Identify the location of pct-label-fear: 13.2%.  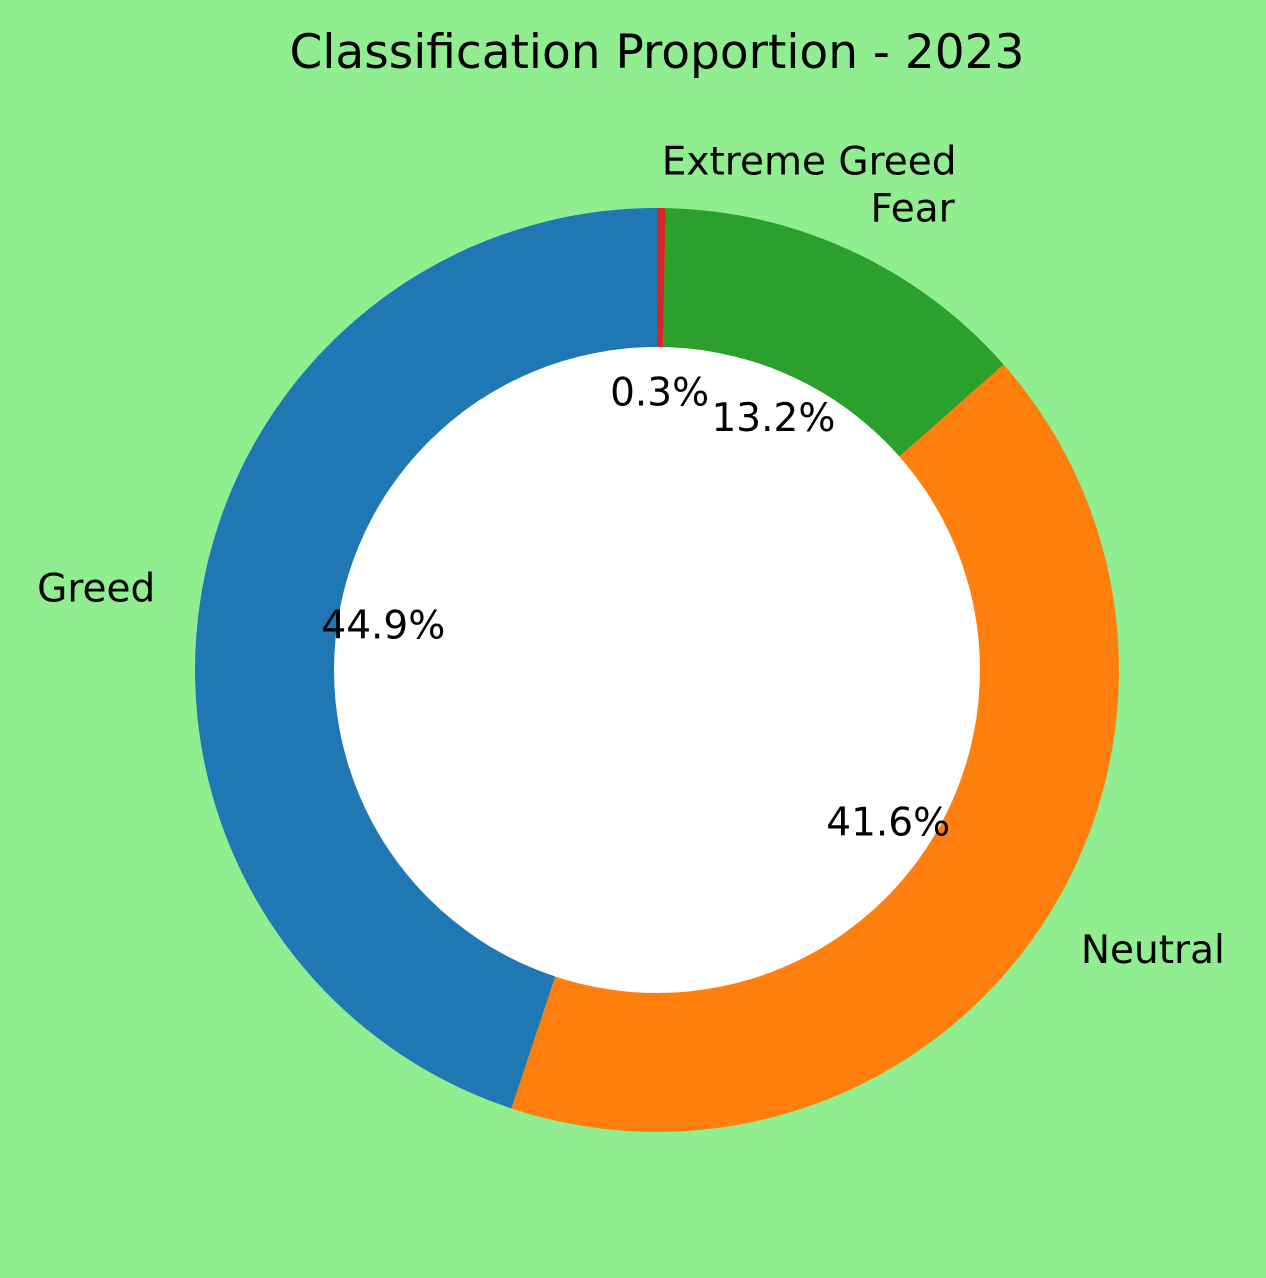
(773, 418).